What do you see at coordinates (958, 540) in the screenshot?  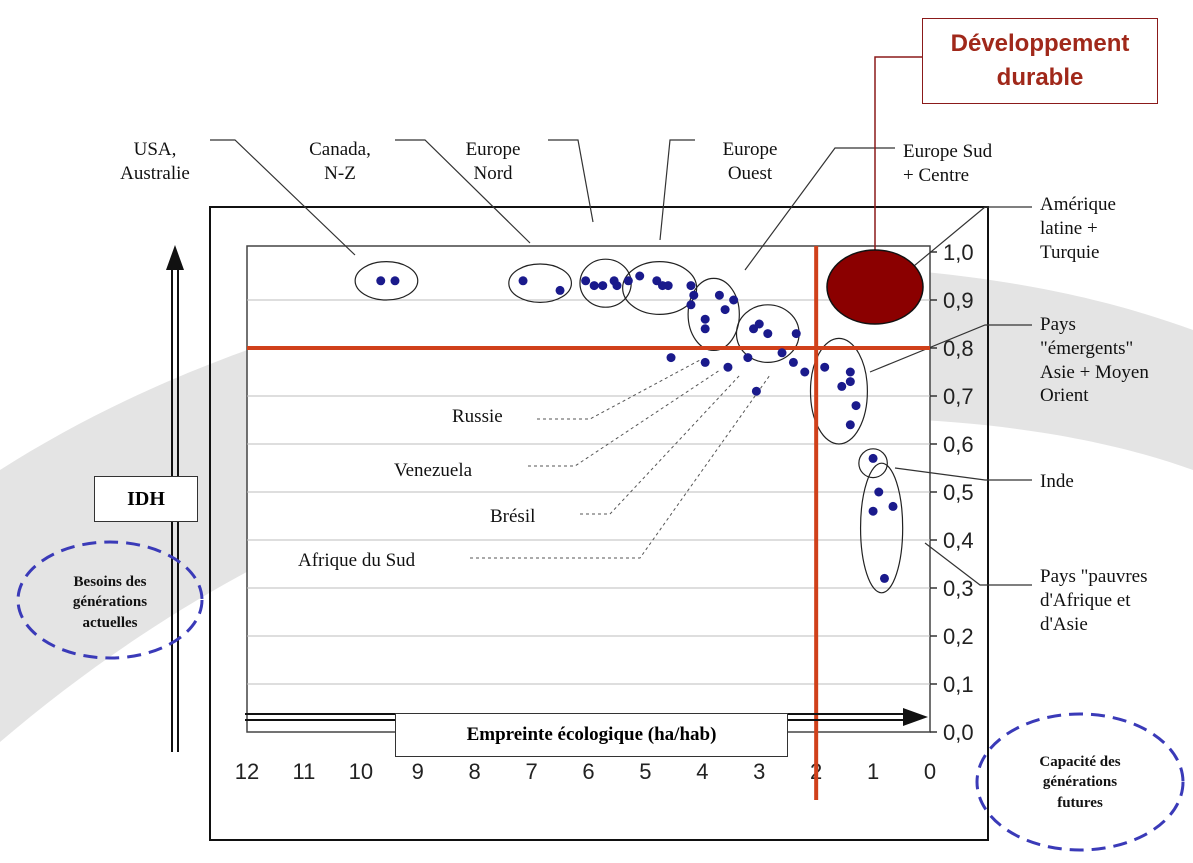 I see `y-tick-label: 0,4` at bounding box center [958, 540].